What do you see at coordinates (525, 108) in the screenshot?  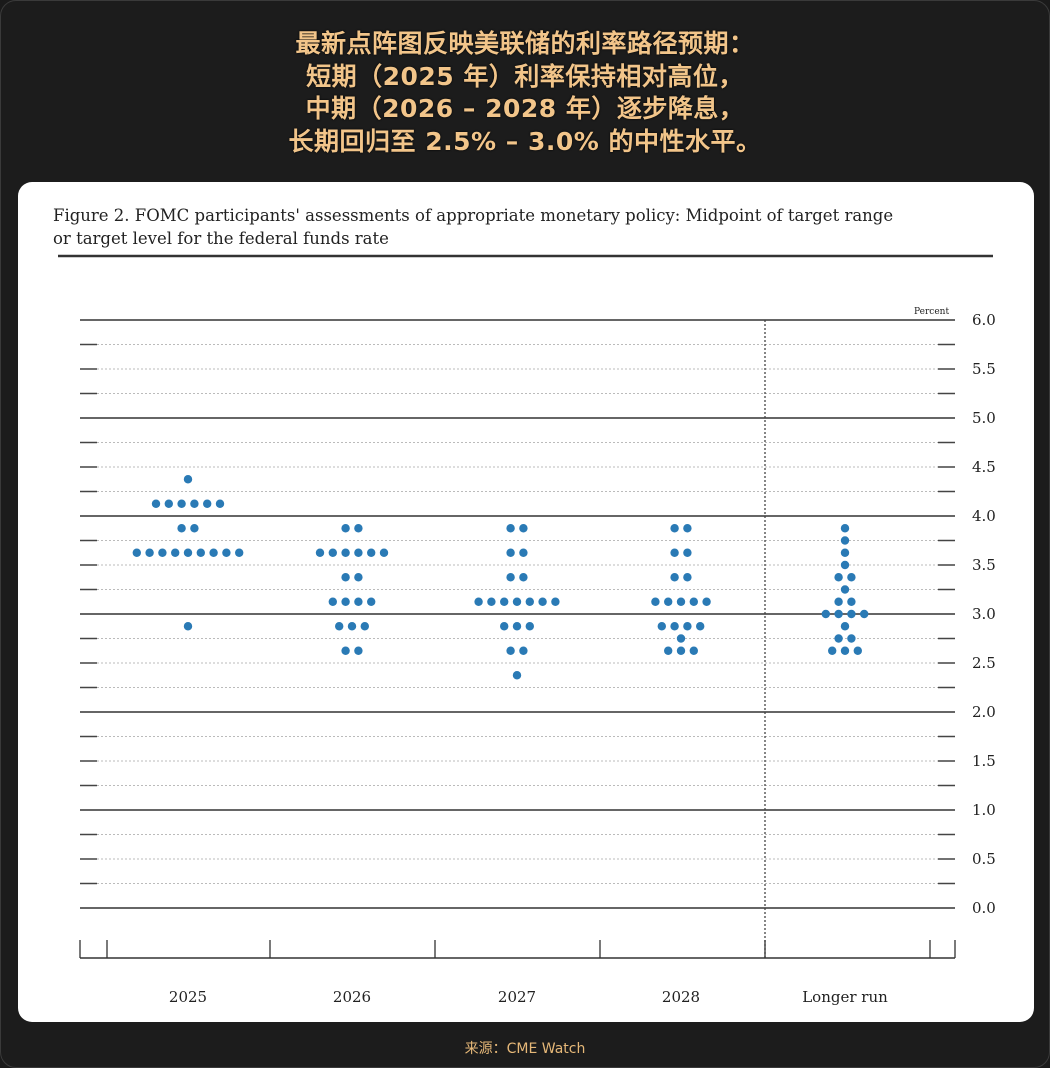 I see `headline-line: 中期（2026 – 2028 年）逐步降息，` at bounding box center [525, 108].